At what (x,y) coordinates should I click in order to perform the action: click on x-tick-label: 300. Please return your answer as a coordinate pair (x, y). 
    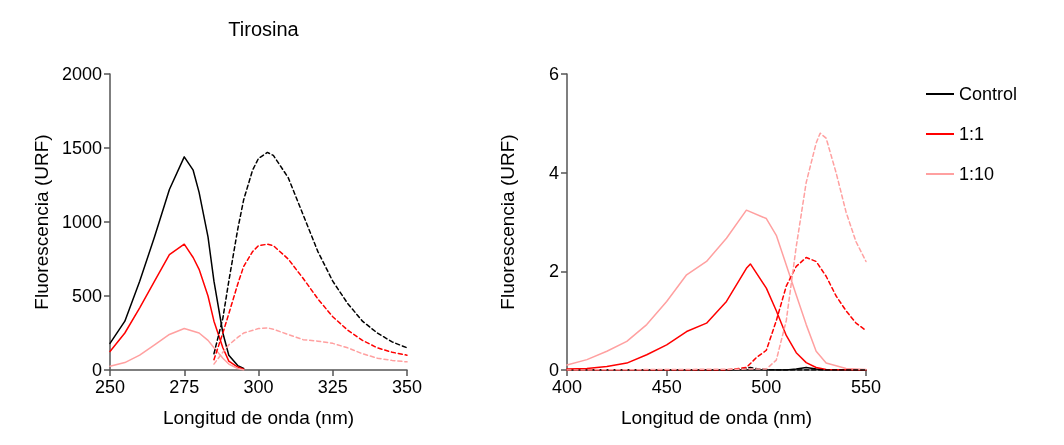
    Looking at the image, I should click on (258, 387).